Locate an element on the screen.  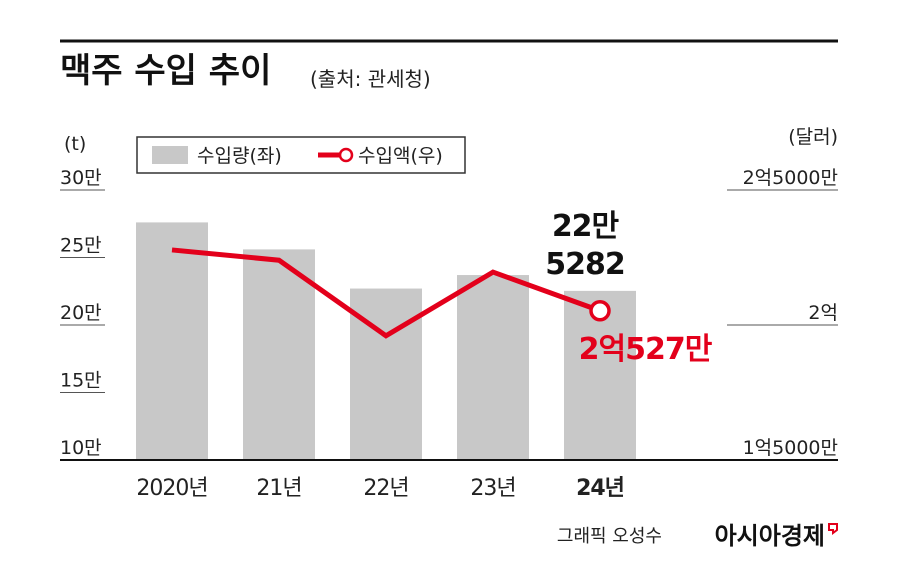
chart-title: 맥주 수입 추이 is located at coordinates (165, 71).